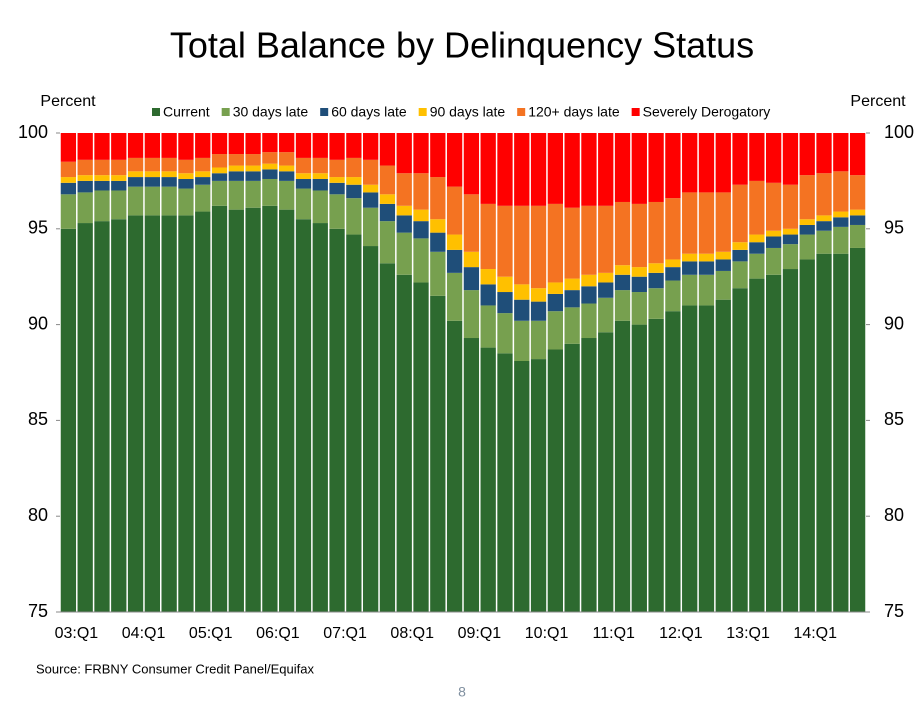  Describe the element at coordinates (894, 611) in the screenshot. I see `y2-tick-label: 75` at that location.